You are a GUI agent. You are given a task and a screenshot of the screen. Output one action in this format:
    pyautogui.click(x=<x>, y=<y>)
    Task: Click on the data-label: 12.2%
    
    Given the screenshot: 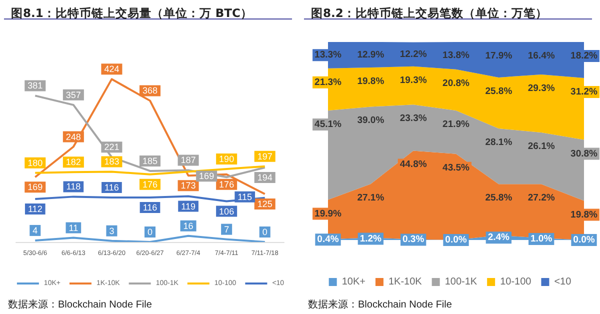 What is the action you would take?
    pyautogui.click(x=414, y=54)
    